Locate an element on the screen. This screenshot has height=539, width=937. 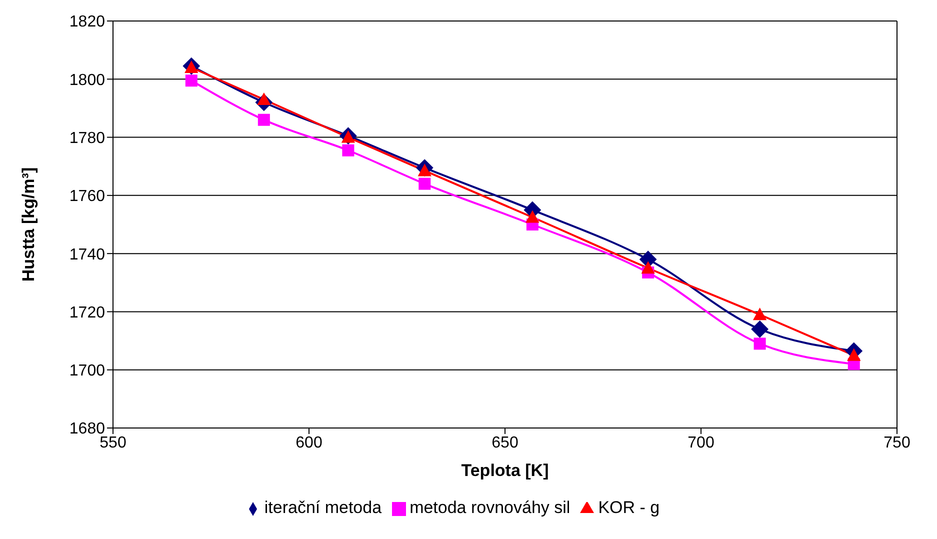
legend-label: metoda rovnováhy sil is located at coordinates (490, 507).